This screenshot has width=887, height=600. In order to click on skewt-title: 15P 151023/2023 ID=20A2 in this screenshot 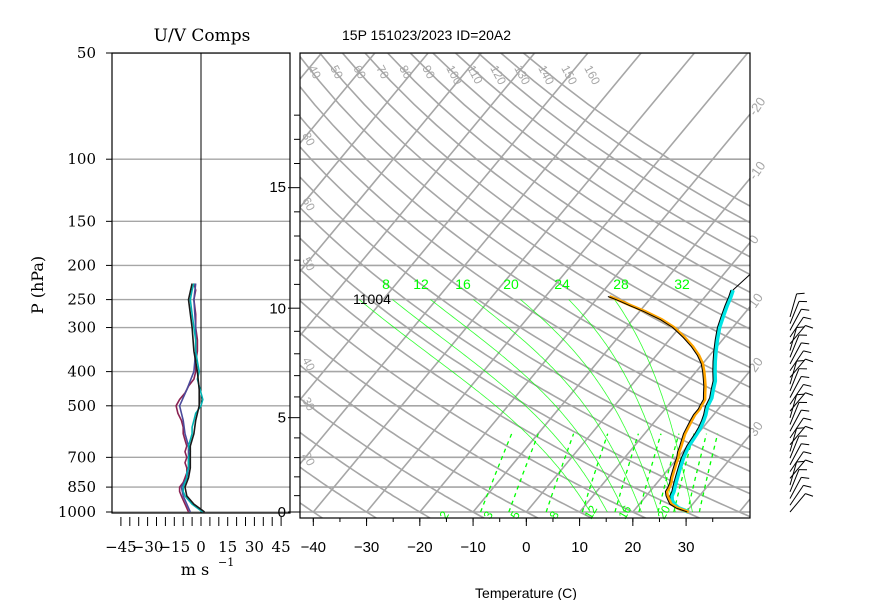, I will do `click(426, 35)`.